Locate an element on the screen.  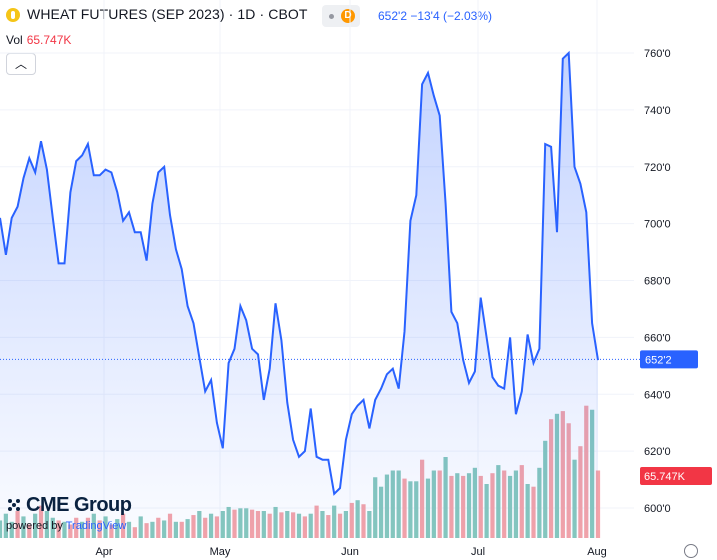
time-axis: Apr May Jun Jul Aug is located at coordinates (350, 552).